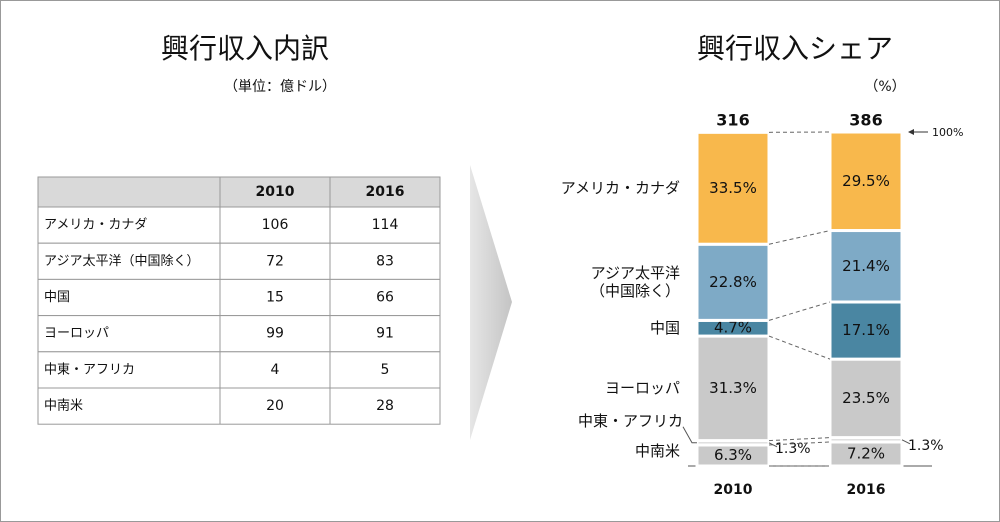 The width and height of the screenshot is (1000, 522). I want to click on row-label: ヨーロッパ, so click(76, 333).